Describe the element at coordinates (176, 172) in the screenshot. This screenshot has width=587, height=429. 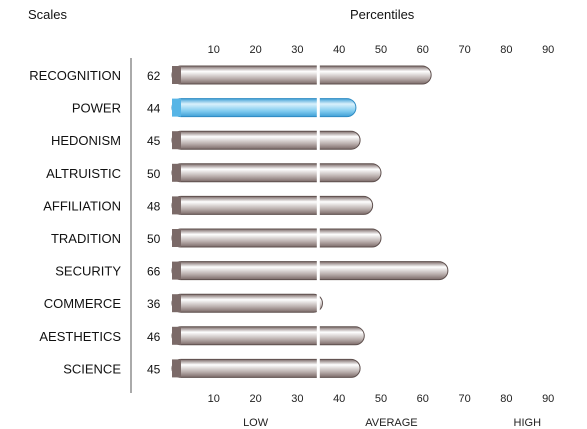
I see `bar-left-cap-altruistic` at that location.